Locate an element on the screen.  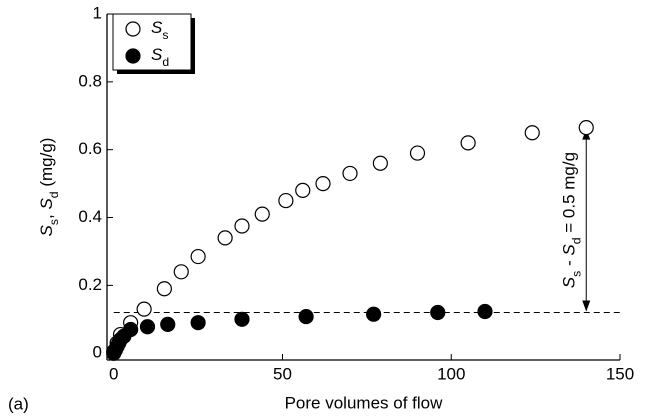
y-tick-label: 0.2 is located at coordinates (90, 284).